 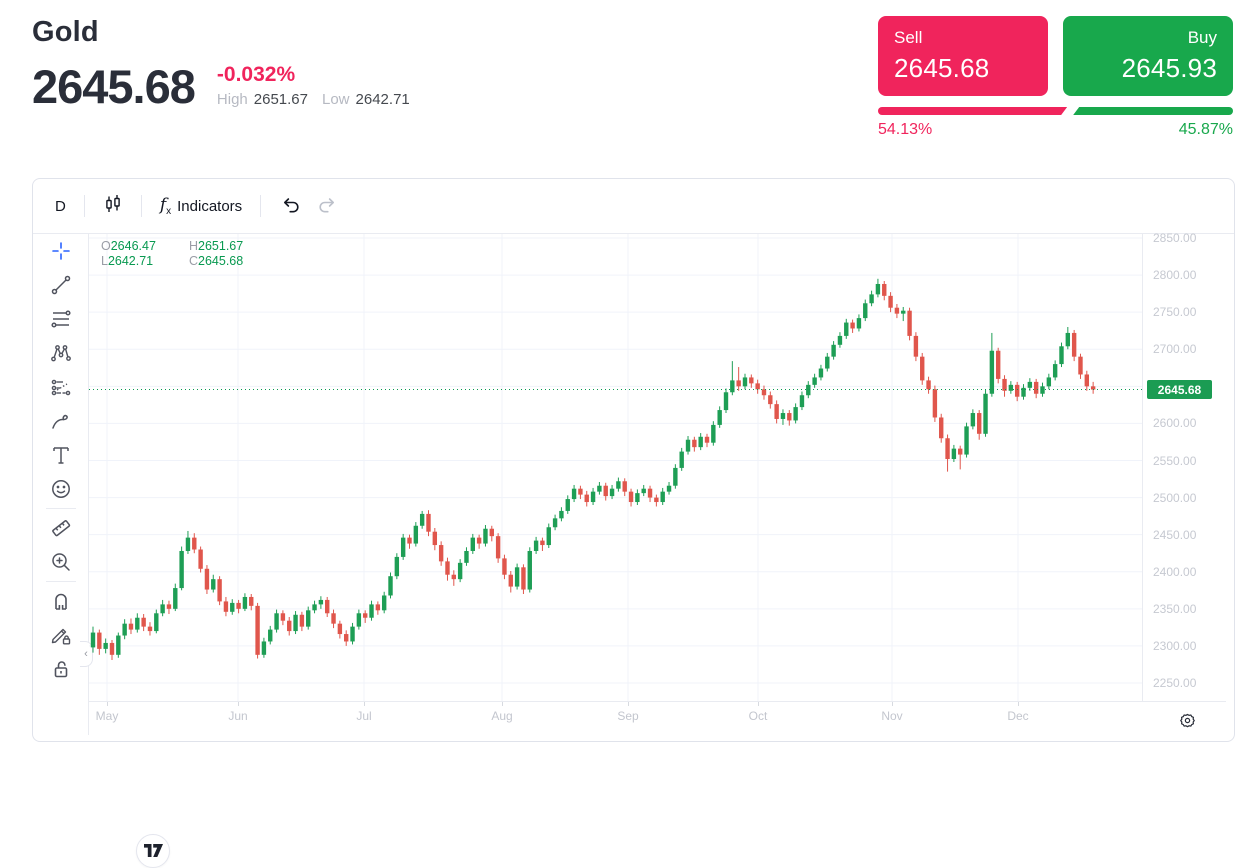 What do you see at coordinates (61, 562) in the screenshot?
I see `zoom-in-tool` at bounding box center [61, 562].